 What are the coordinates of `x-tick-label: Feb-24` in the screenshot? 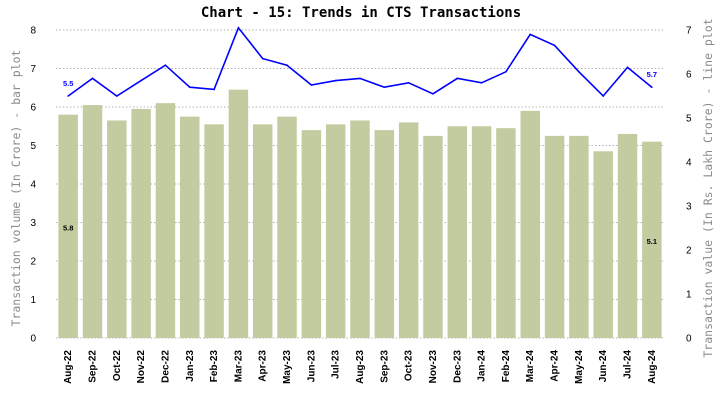 It's located at (506, 366).